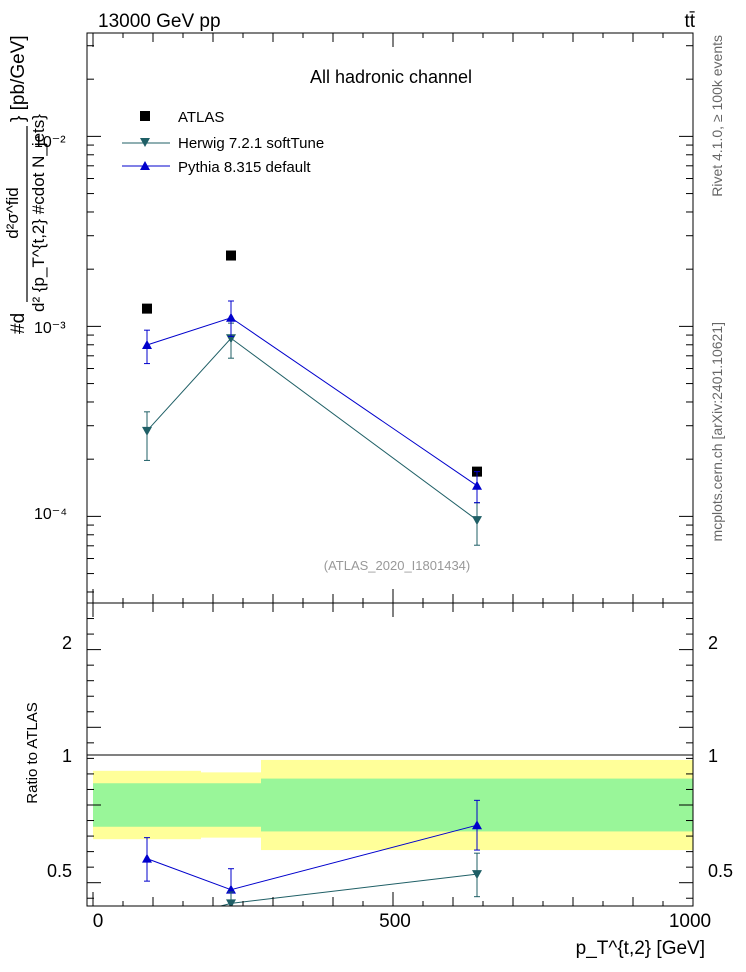 The image size is (746, 972). I want to click on legend-marker-atlas, so click(145, 116).